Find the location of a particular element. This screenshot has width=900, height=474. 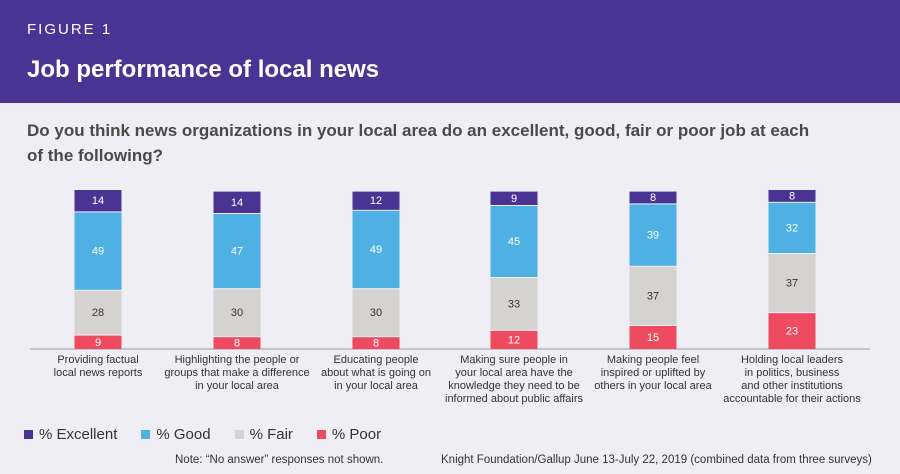

category-label-line: about what is going on is located at coordinates (376, 373).